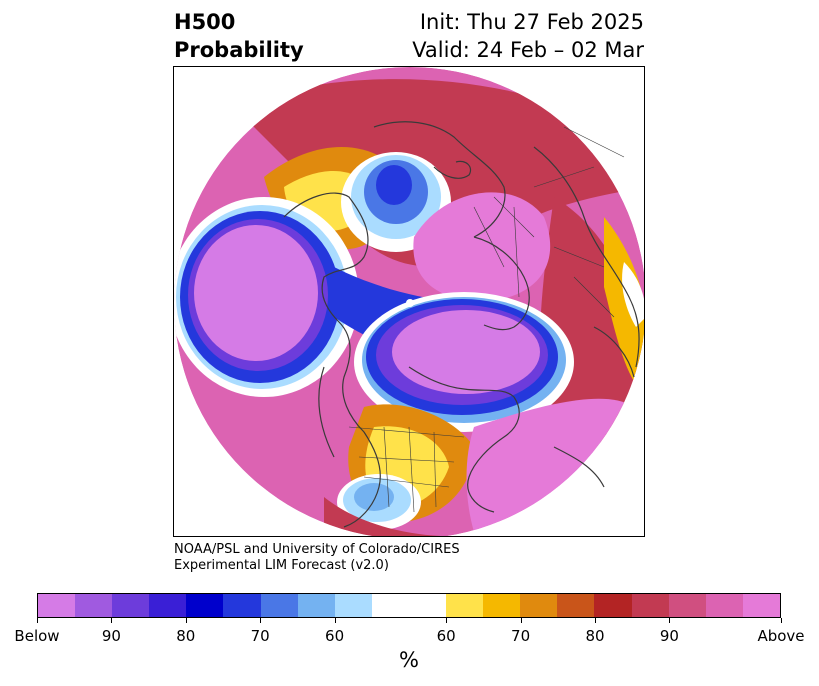 The width and height of the screenshot is (819, 686). I want to click on field-atlantic-below, so click(466, 352).